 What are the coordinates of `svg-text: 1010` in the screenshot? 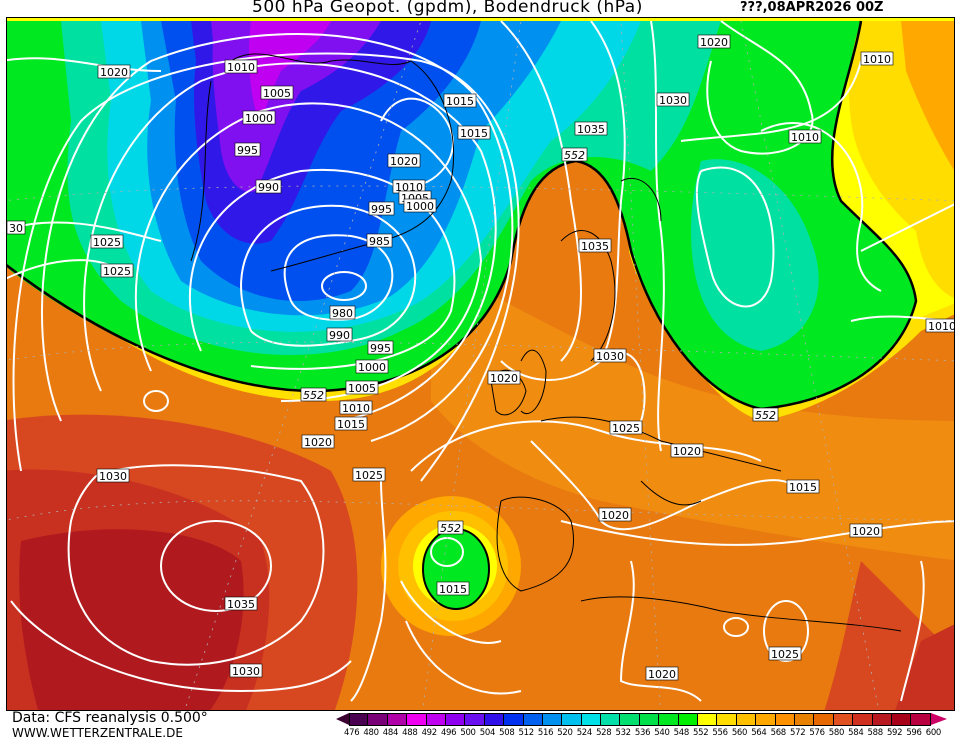 It's located at (877, 59).